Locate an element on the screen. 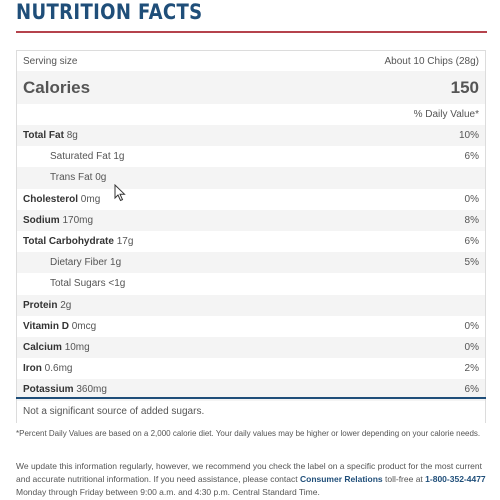 This screenshot has height=500, width=500. nutrient-label: Trans Fat 0g is located at coordinates (64, 177).